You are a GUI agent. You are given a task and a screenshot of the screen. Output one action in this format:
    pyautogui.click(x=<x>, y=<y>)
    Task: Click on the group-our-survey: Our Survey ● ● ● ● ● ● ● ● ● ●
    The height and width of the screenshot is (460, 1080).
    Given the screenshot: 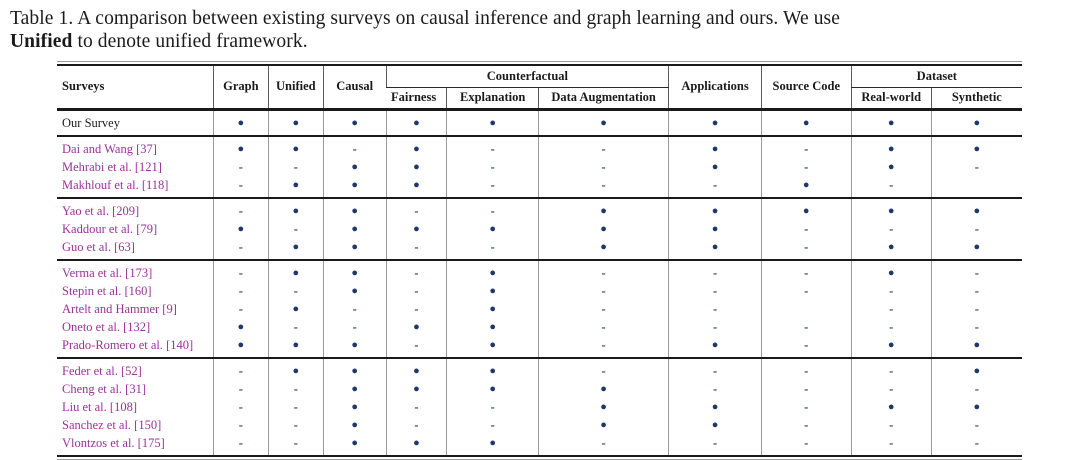 What is the action you would take?
    pyautogui.click(x=539, y=122)
    